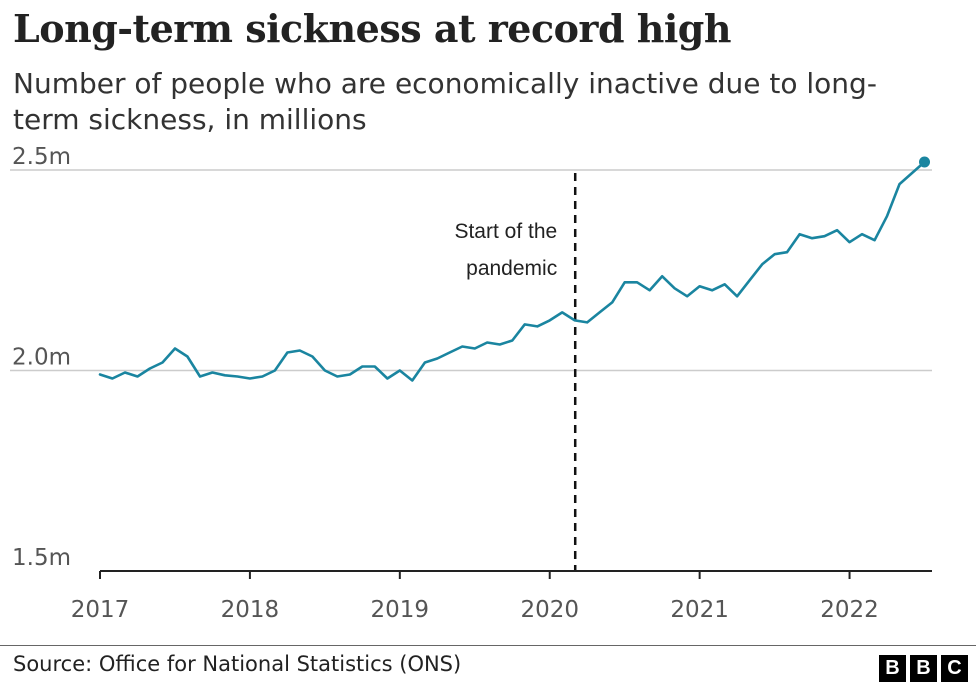 This screenshot has height=686, width=976. What do you see at coordinates (954, 668) in the screenshot?
I see `bbc-logo-letter-2: C` at bounding box center [954, 668].